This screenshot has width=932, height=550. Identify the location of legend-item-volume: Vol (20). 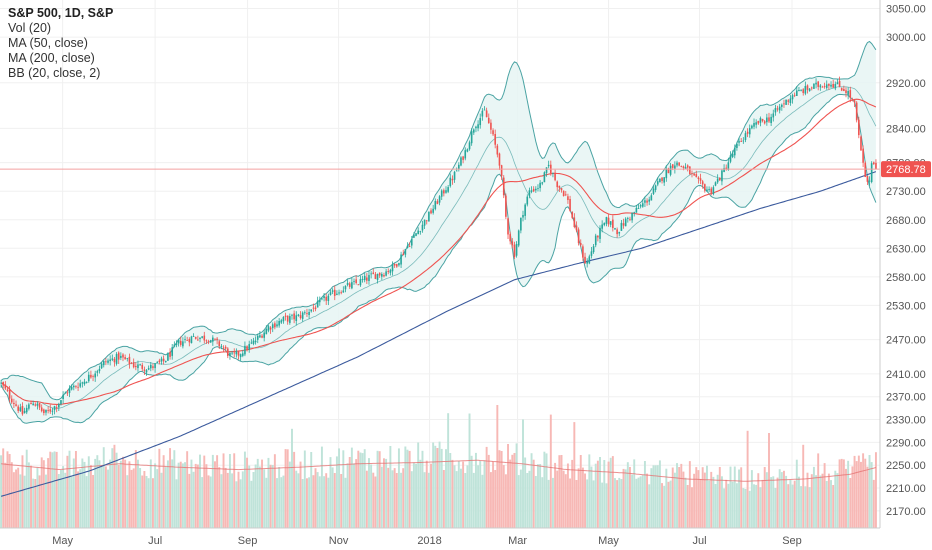
(30, 28).